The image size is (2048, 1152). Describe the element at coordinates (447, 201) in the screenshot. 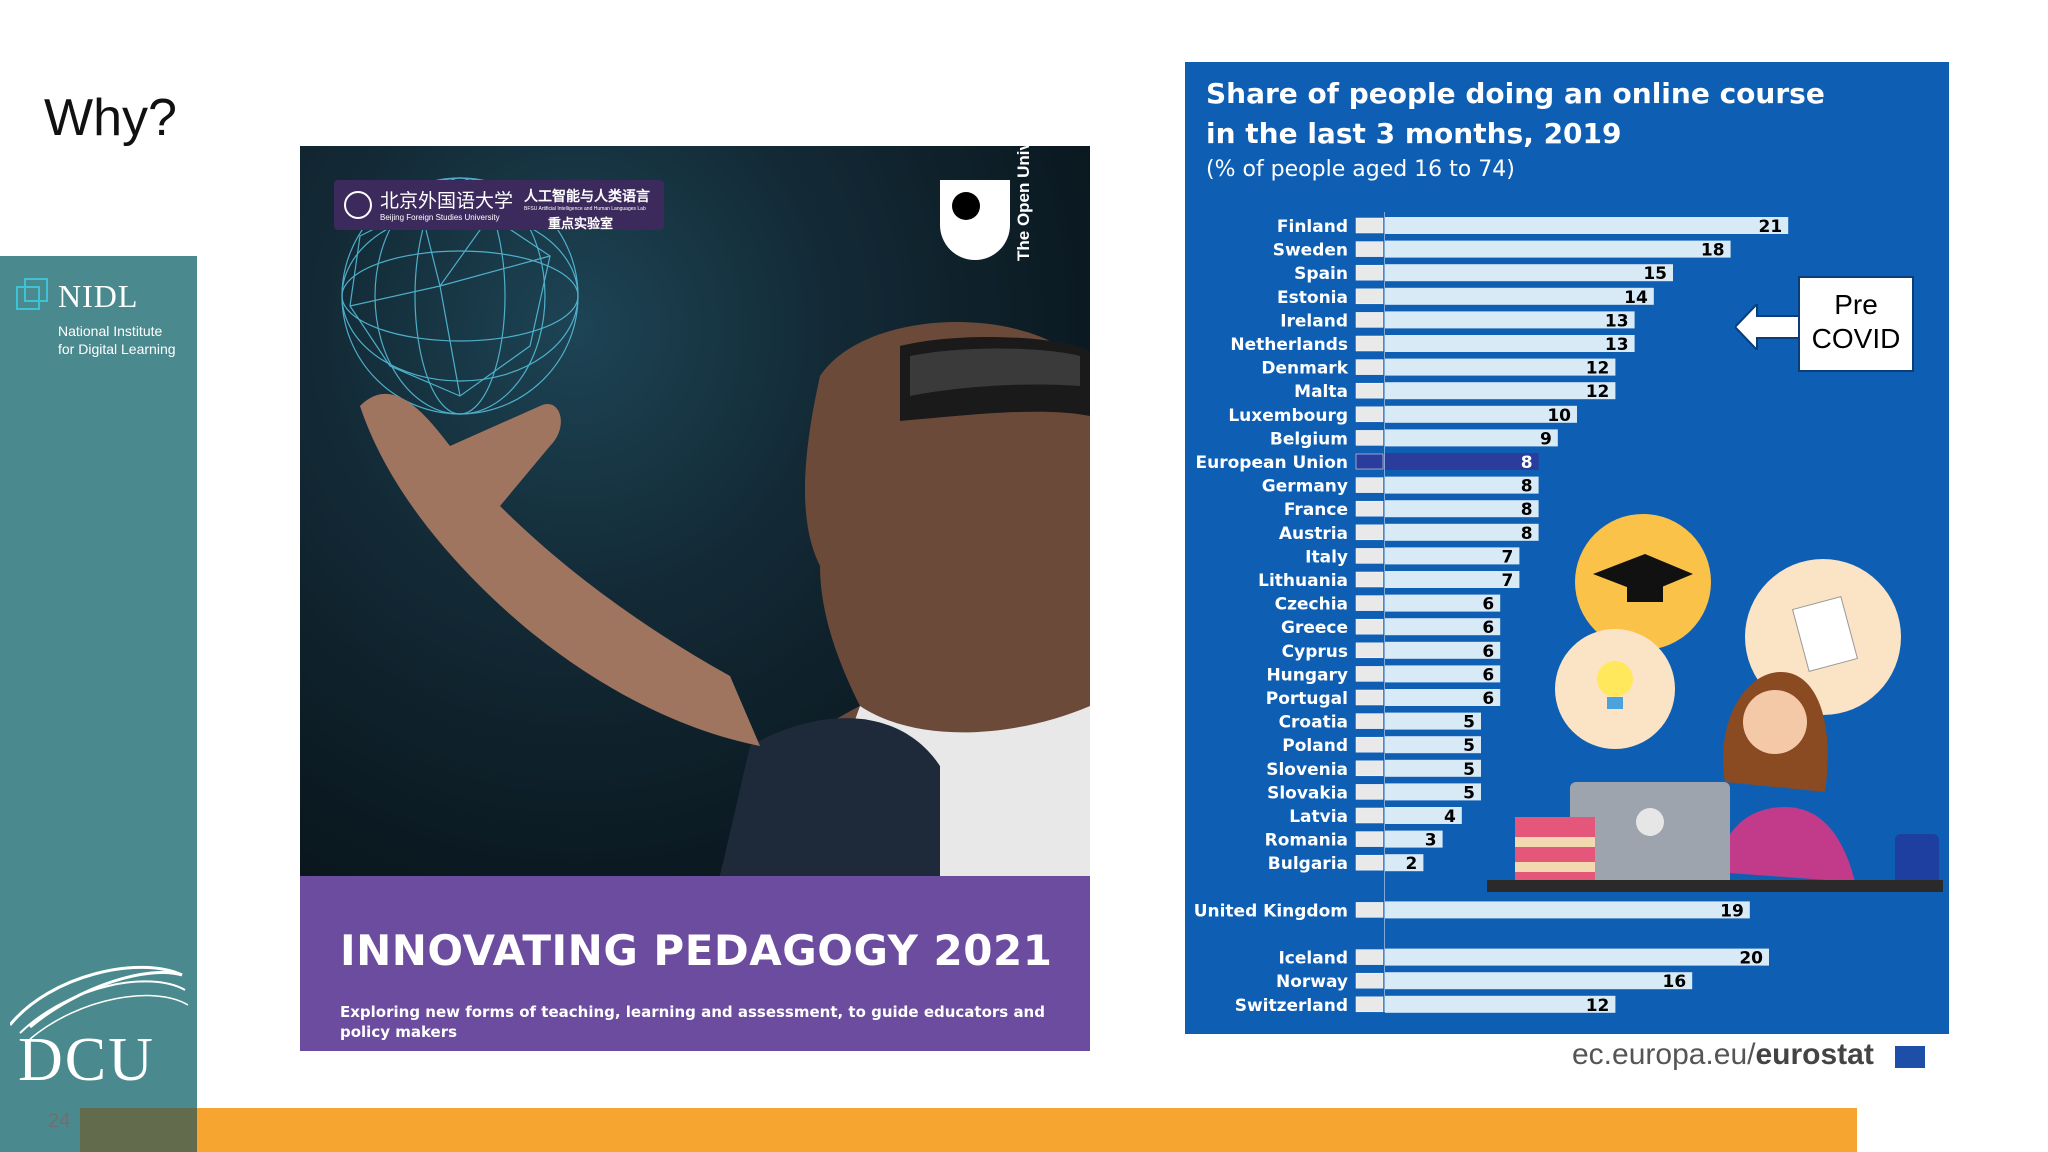

I see `bfsu-name-cn: 北京外国语大学` at that location.